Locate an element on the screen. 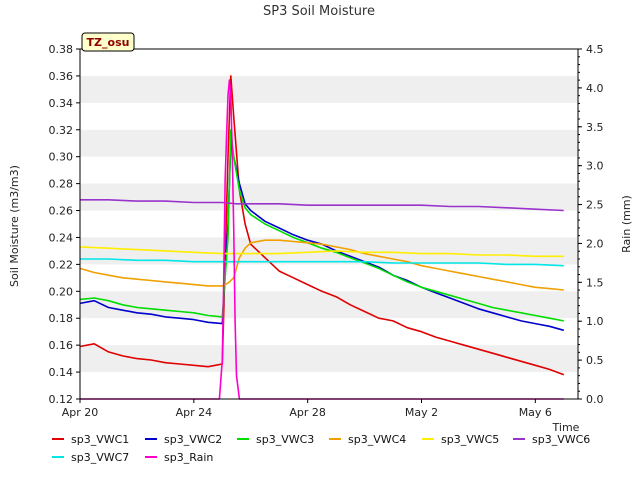 The width and height of the screenshot is (640, 480). series-line-sp3-vwc7 is located at coordinates (322, 262).